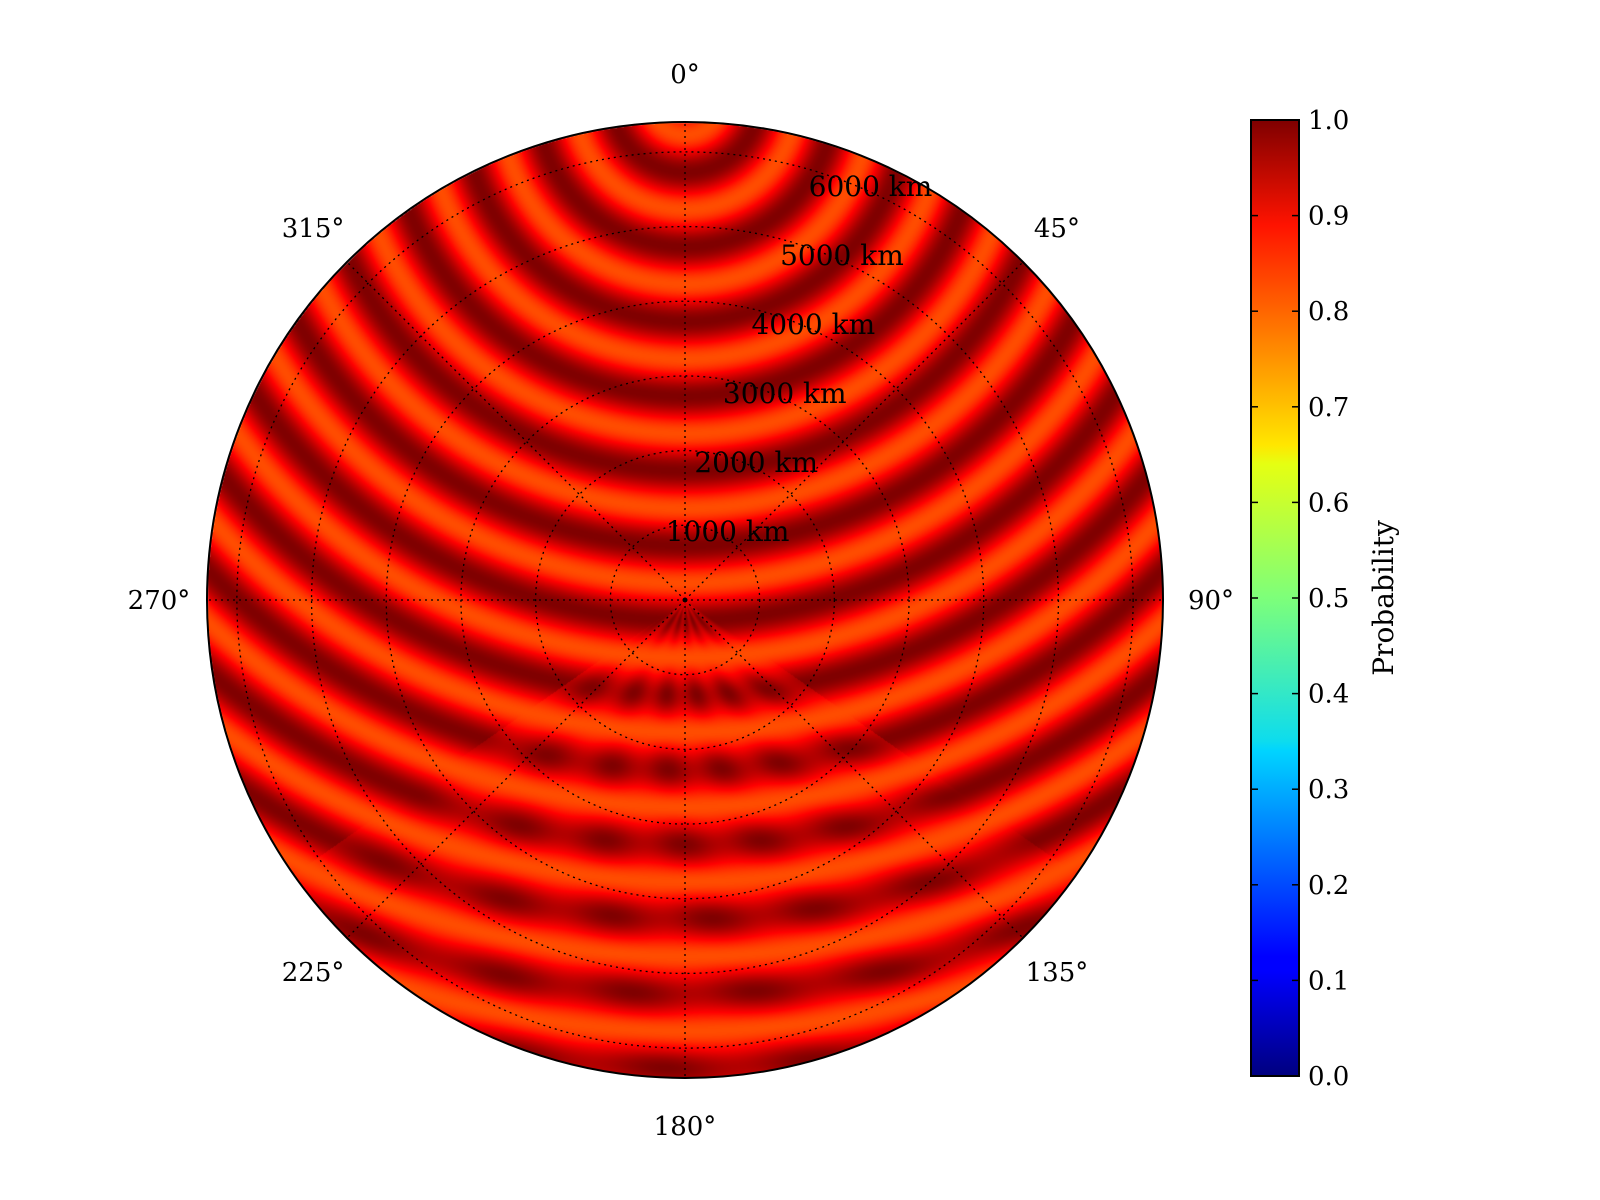 Image resolution: width=1600 pixels, height=1200 pixels. I want to click on polar-center-dot, so click(685, 600).